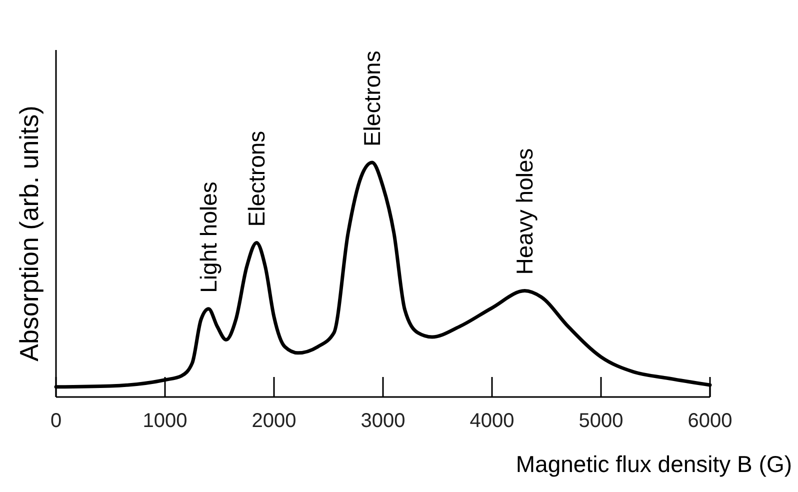 The width and height of the screenshot is (798, 492). I want to click on x-tick-label: 1000, so click(165, 421).